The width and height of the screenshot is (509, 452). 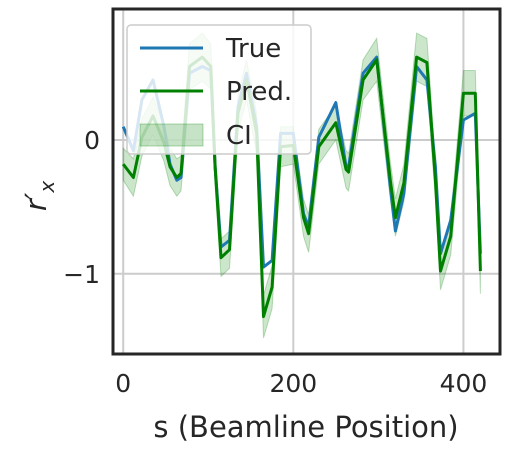 I want to click on x-tick-label: 0, so click(x=123, y=383).